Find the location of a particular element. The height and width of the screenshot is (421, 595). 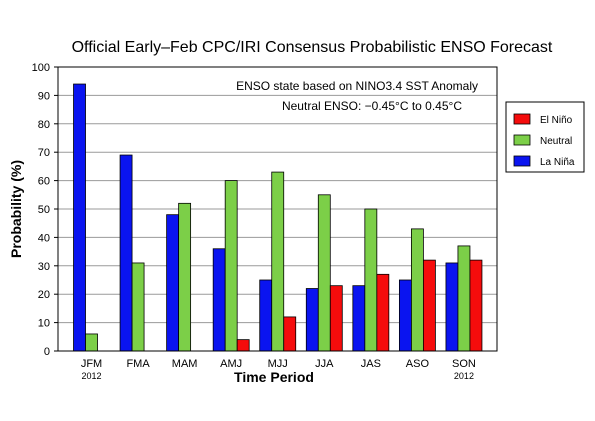

y-tick-label-60: 60 is located at coordinates (44, 182).